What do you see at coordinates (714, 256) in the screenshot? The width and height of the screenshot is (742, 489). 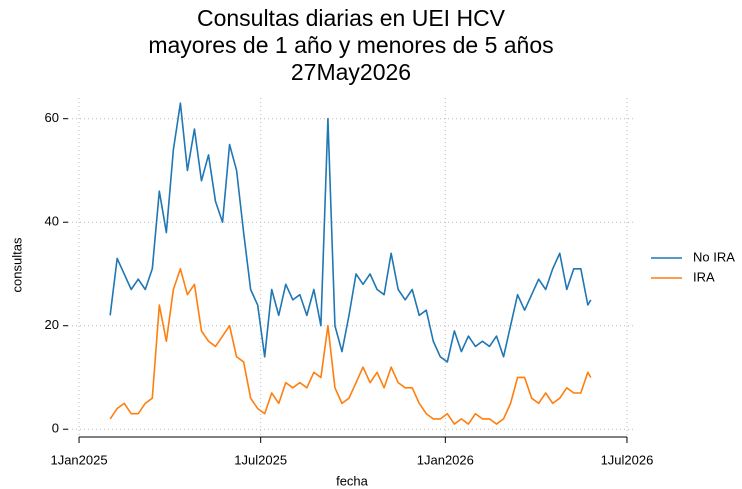 I see `legend-label: No IRA` at bounding box center [714, 256].